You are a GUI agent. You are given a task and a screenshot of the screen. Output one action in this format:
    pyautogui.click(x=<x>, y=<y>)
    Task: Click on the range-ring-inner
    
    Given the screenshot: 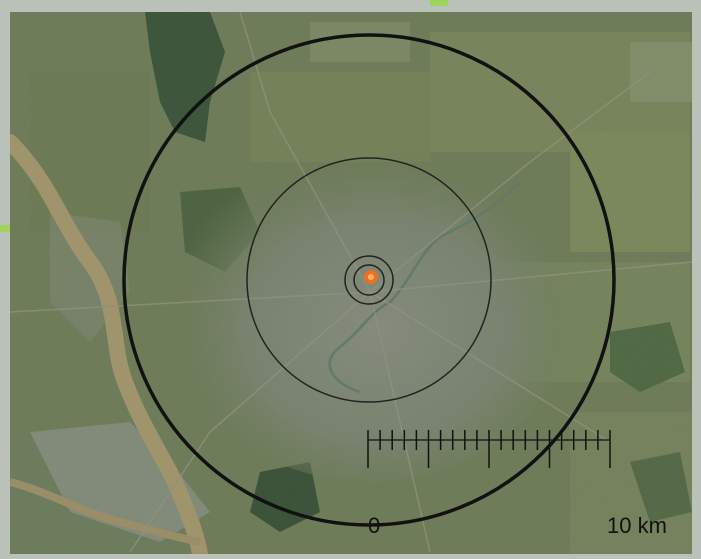 What is the action you would take?
    pyautogui.click(x=369, y=280)
    